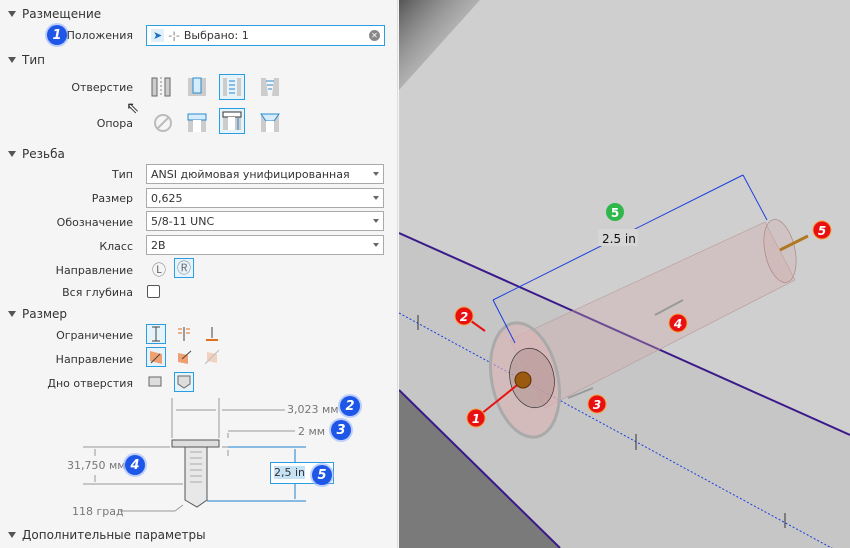  Describe the element at coordinates (174, 35) in the screenshot. I see `point-icon: -¦-` at that location.